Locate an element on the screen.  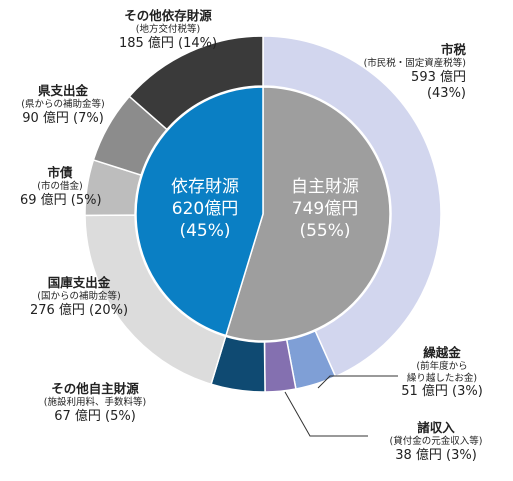
label-national-subsidy: 国庫支出金 (国からの補助金等) 276 億円 (20%) is located at coordinates (79, 297).